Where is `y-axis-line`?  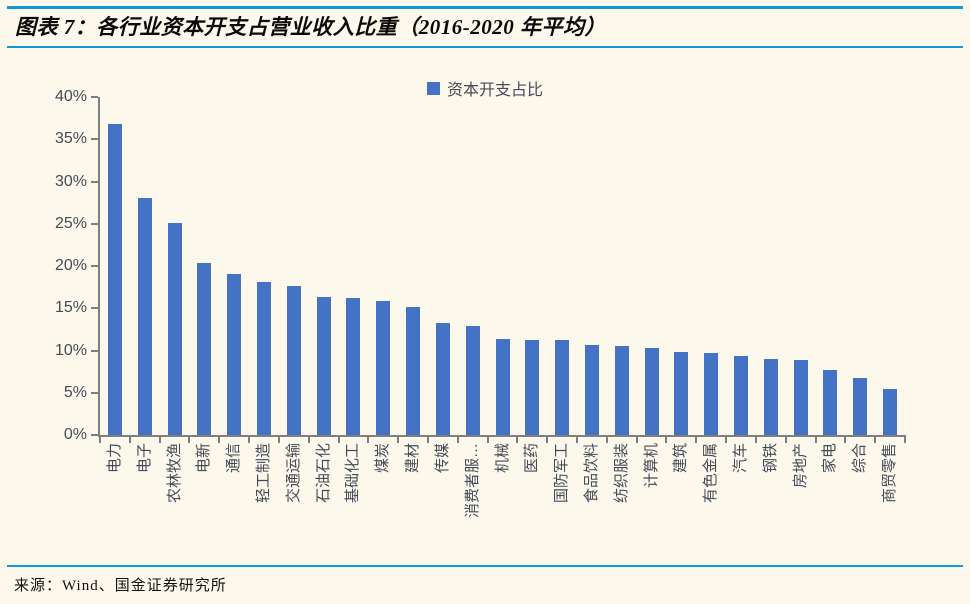
y-axis-line is located at coordinates (99, 267).